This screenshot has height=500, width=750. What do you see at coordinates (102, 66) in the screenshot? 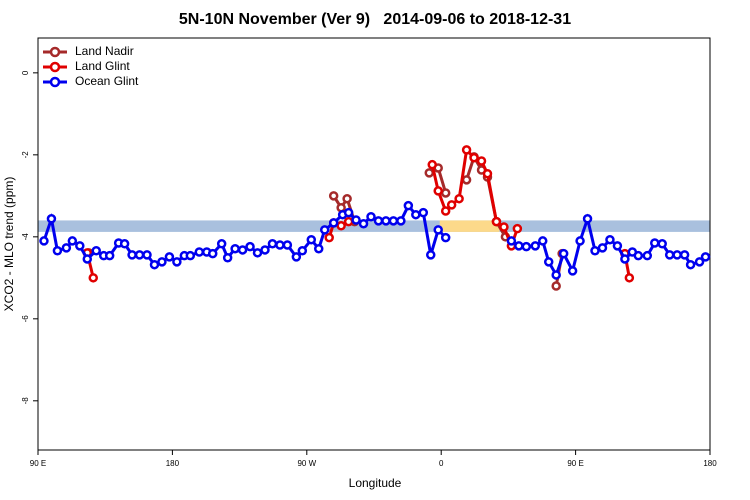
I see `legend-label: Land Glint` at bounding box center [102, 66].